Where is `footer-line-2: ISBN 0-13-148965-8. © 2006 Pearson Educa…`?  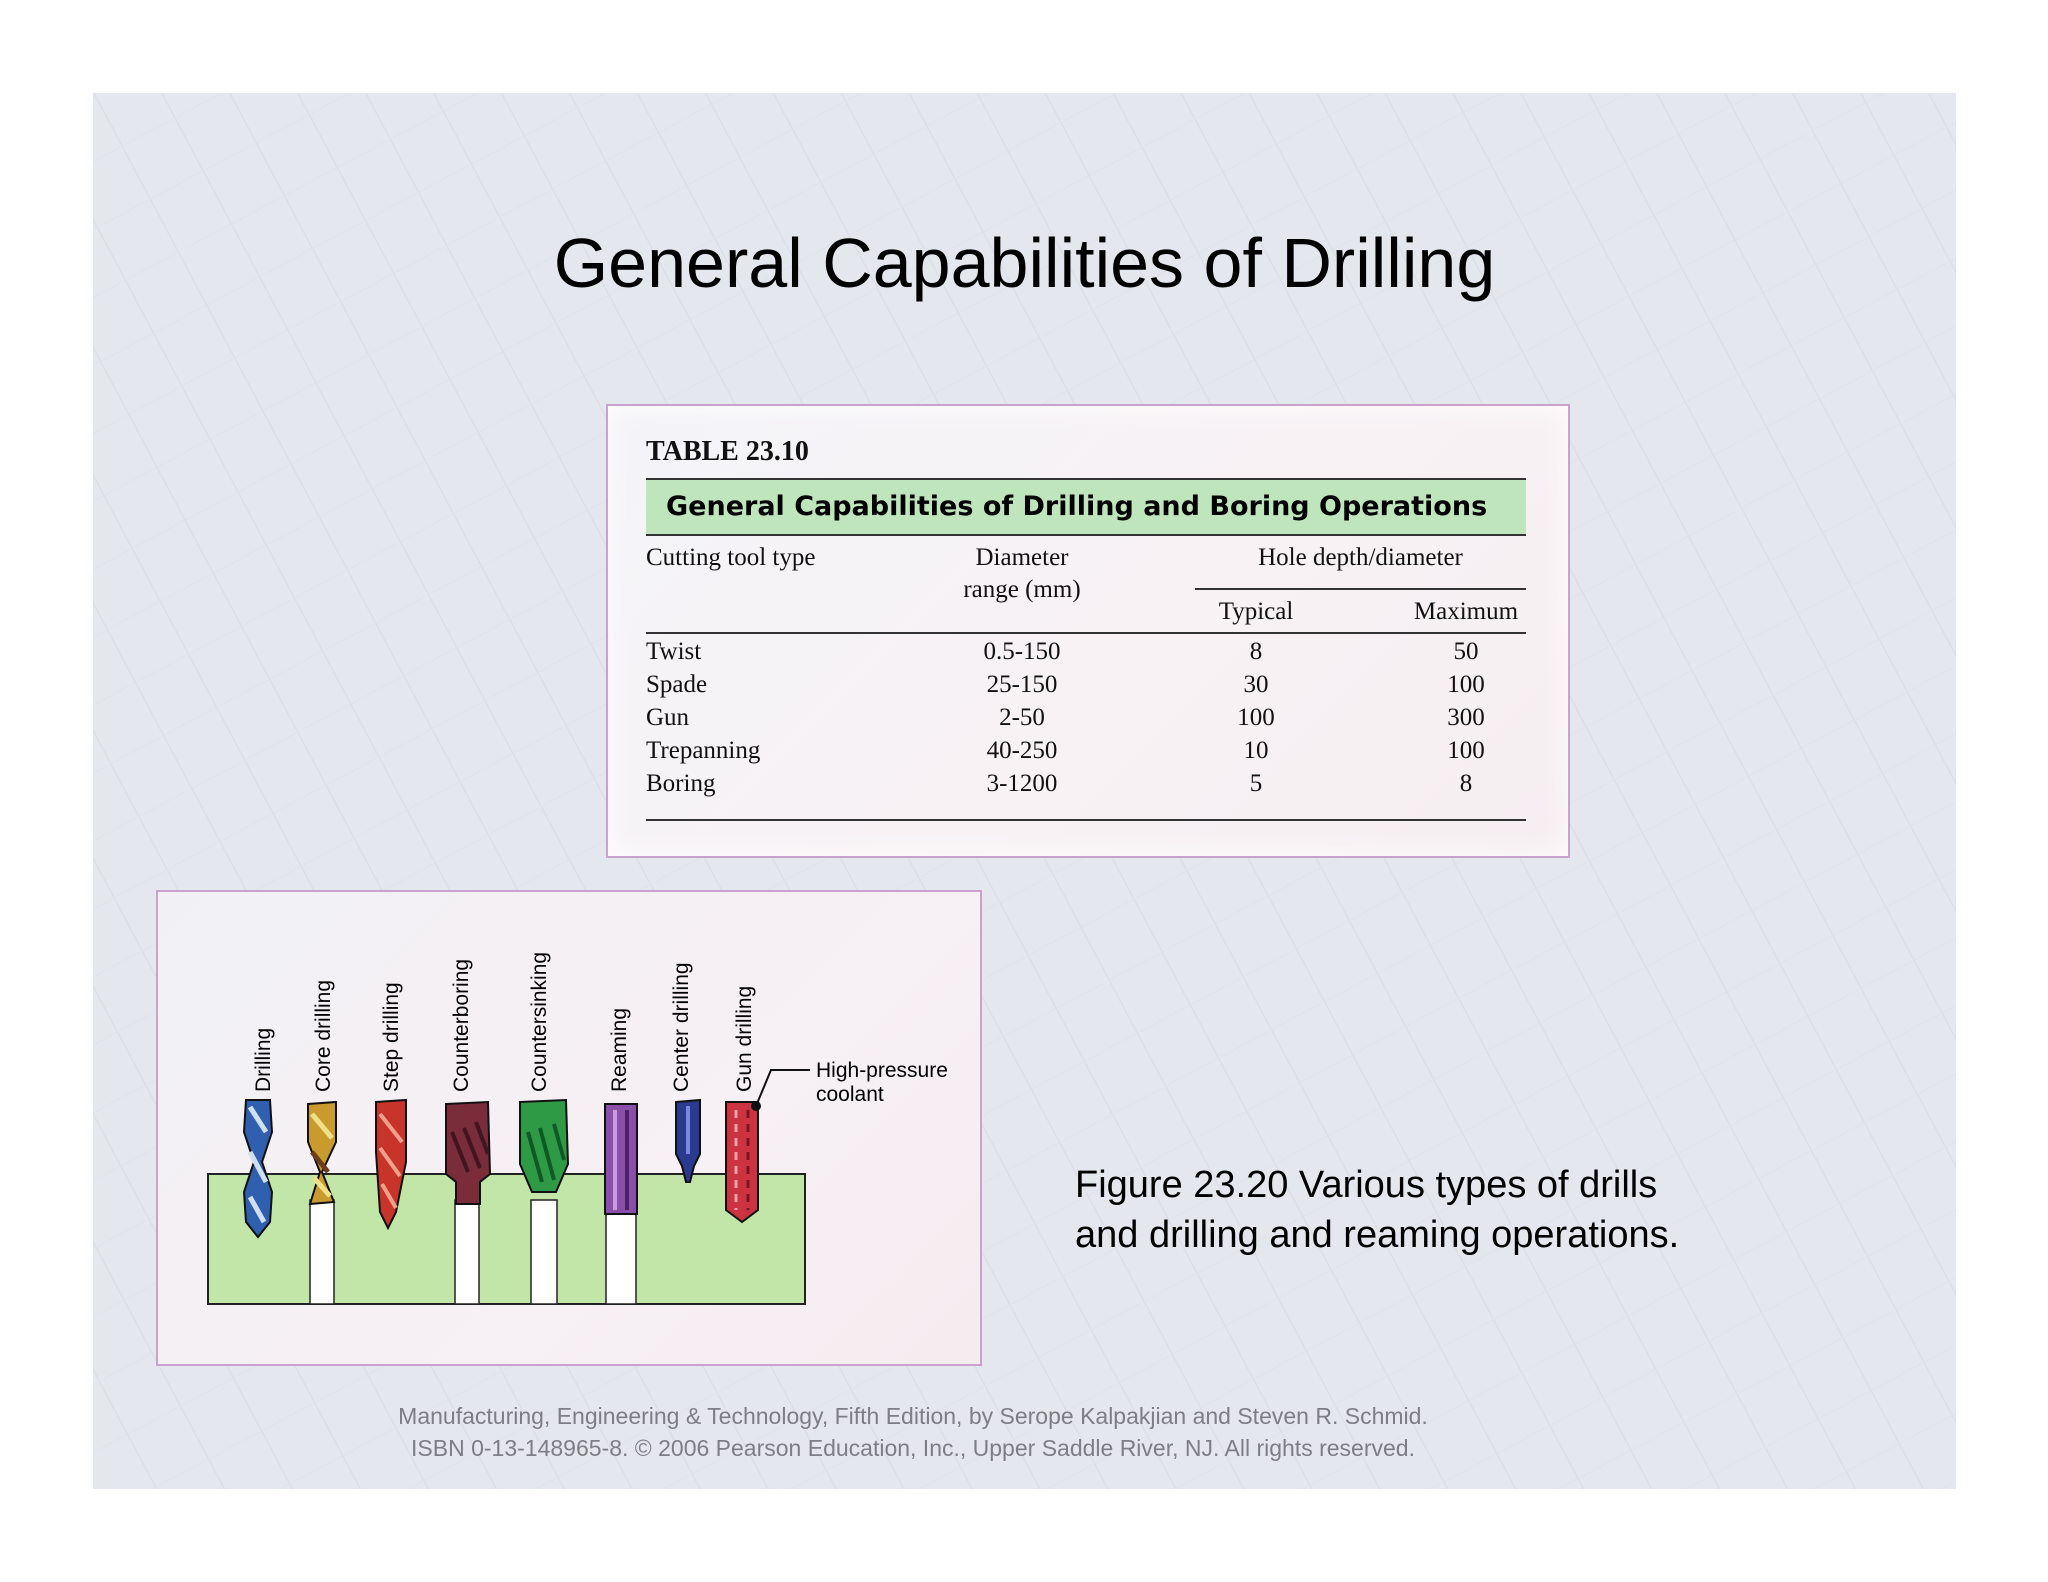
footer-line-2: ISBN 0-13-148965-8. © 2006 Pearson Educa… is located at coordinates (913, 1448).